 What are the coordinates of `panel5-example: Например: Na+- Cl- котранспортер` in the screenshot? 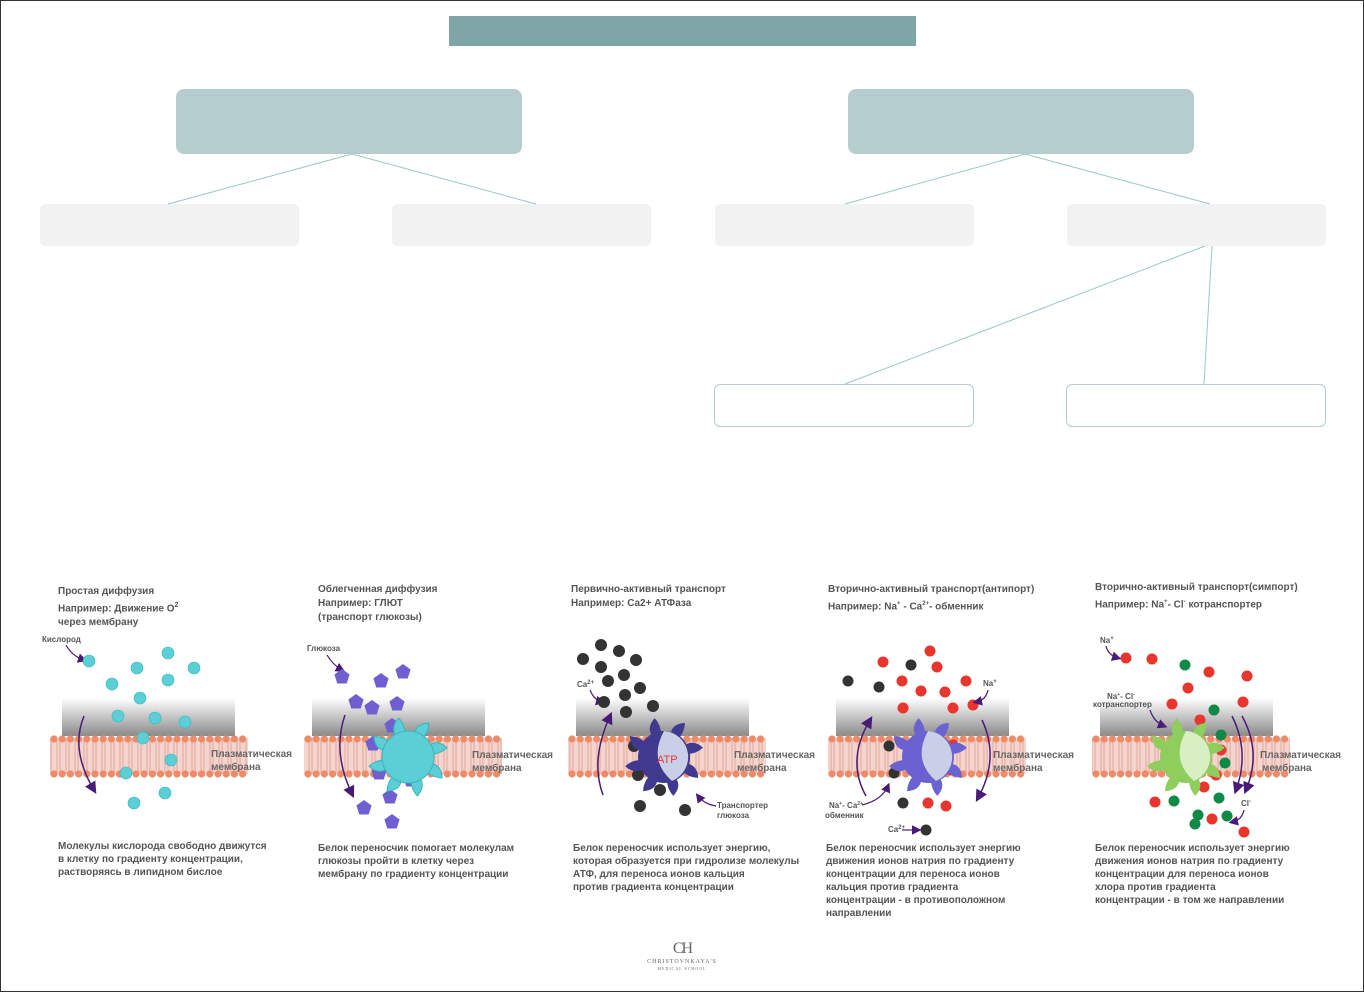 It's located at (1179, 605).